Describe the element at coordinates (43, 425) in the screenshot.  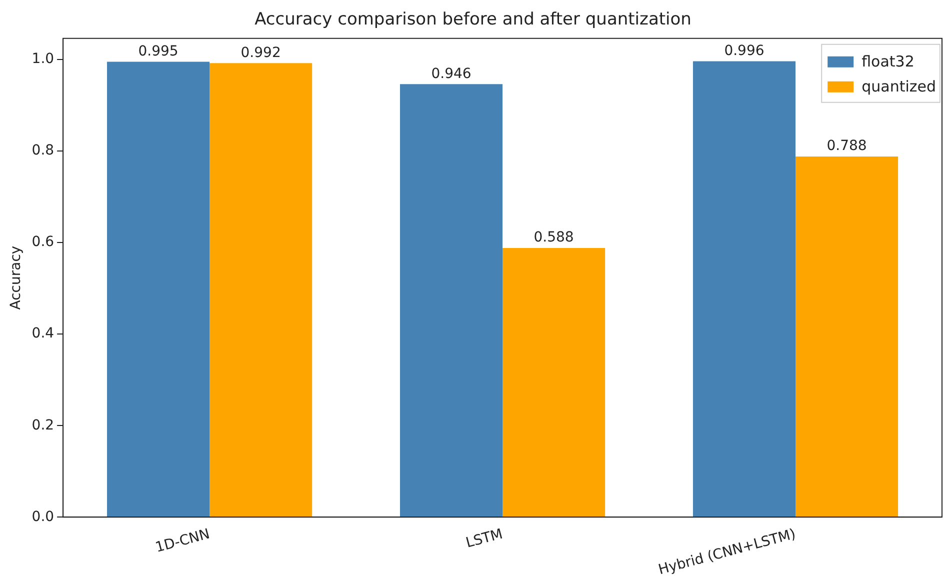
I see `y-tick-label: 0.2` at that location.